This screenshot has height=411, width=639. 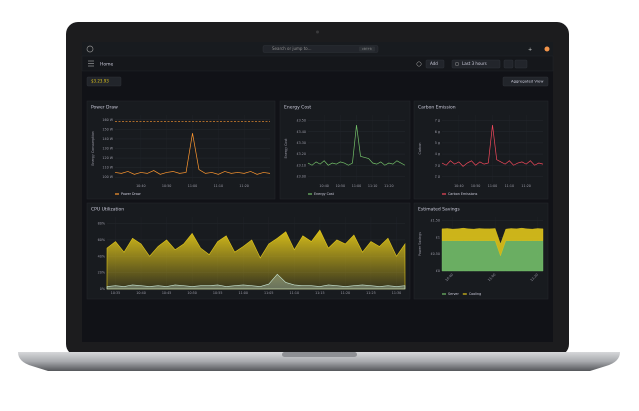 I want to click on y-tick-label: £1.50, so click(x=435, y=220).